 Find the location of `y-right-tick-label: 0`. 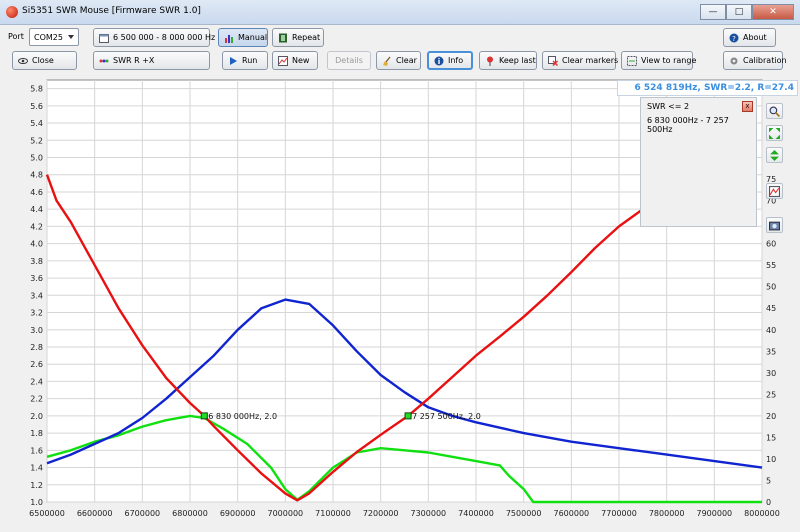

y-right-tick-label: 0 is located at coordinates (768, 502).